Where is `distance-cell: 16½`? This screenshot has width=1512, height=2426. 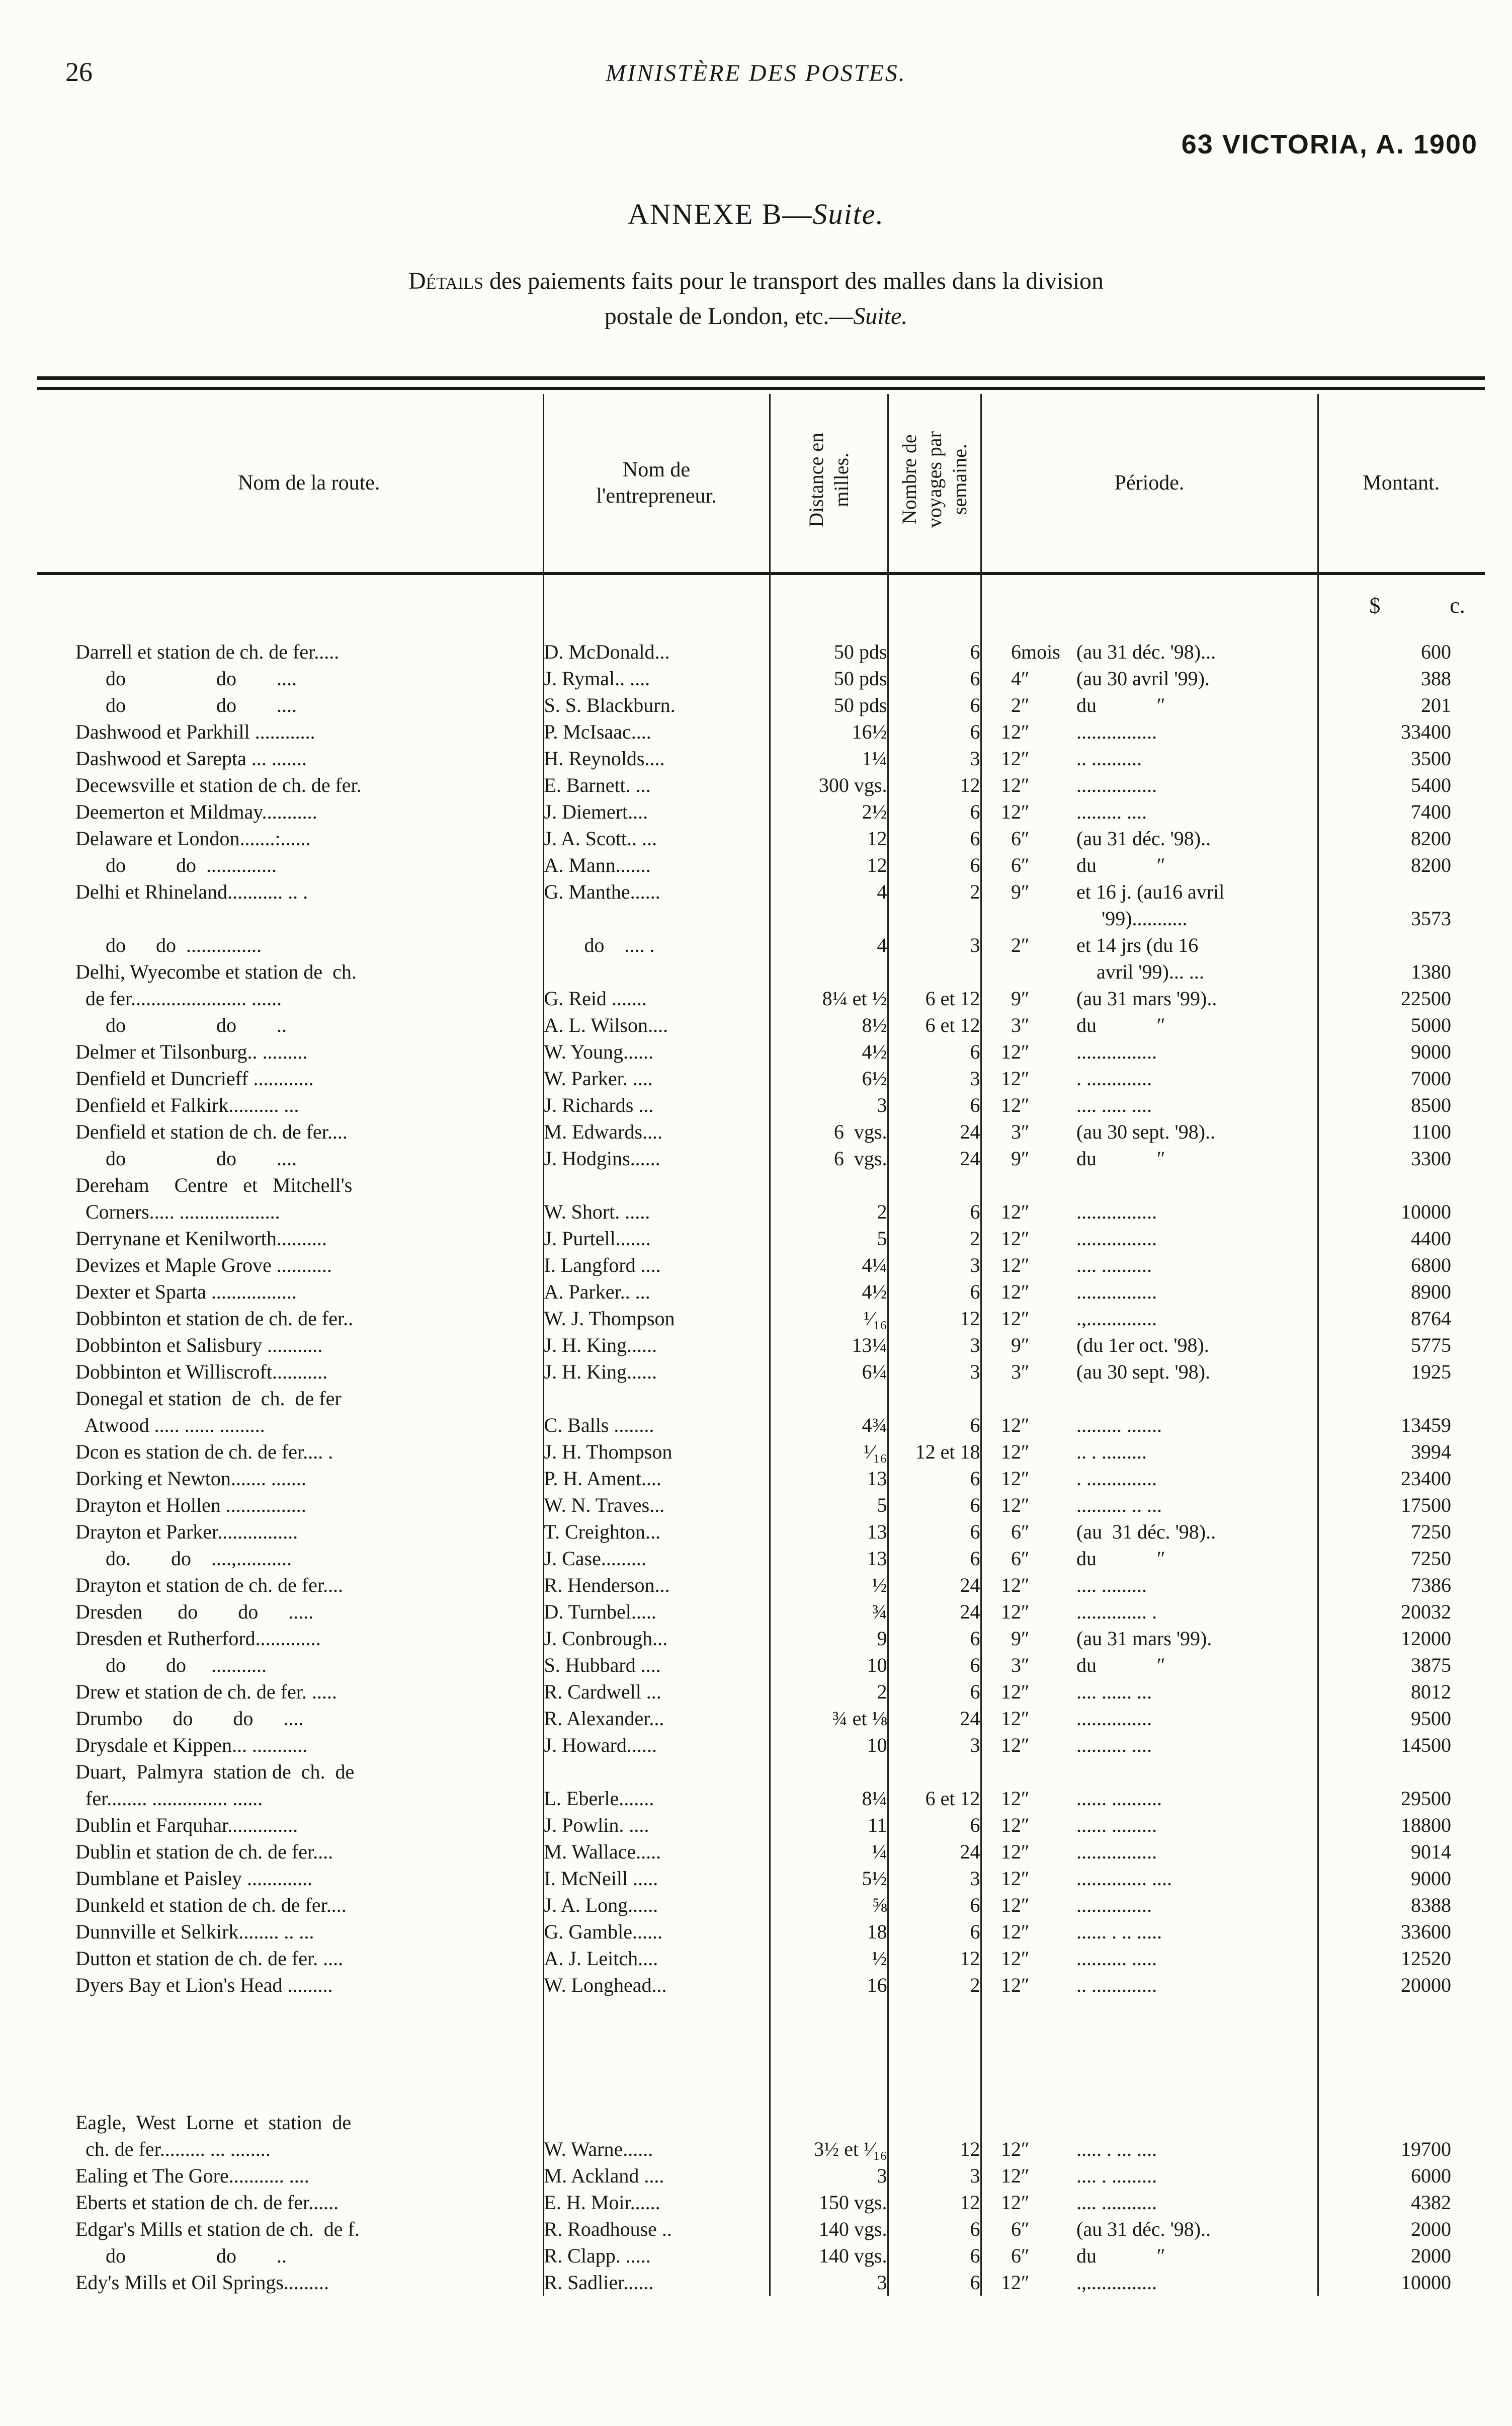
distance-cell: 16½ is located at coordinates (829, 731).